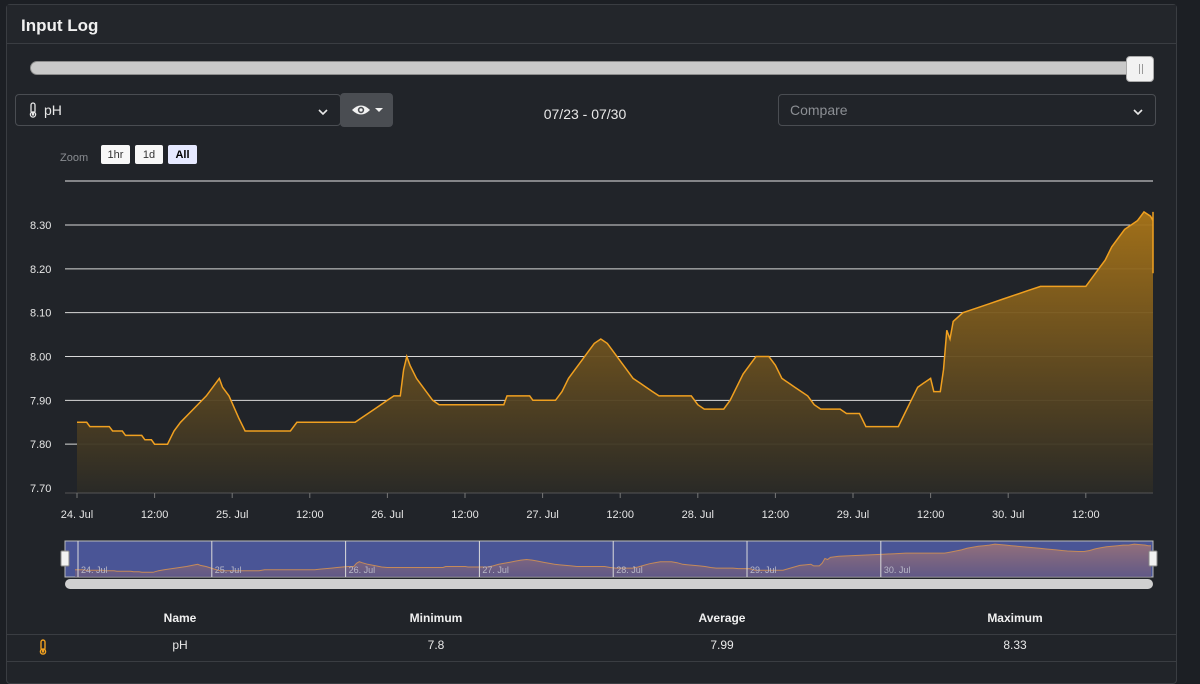  What do you see at coordinates (40, 358) in the screenshot?
I see `y-tick-label: 8.00` at bounding box center [40, 358].